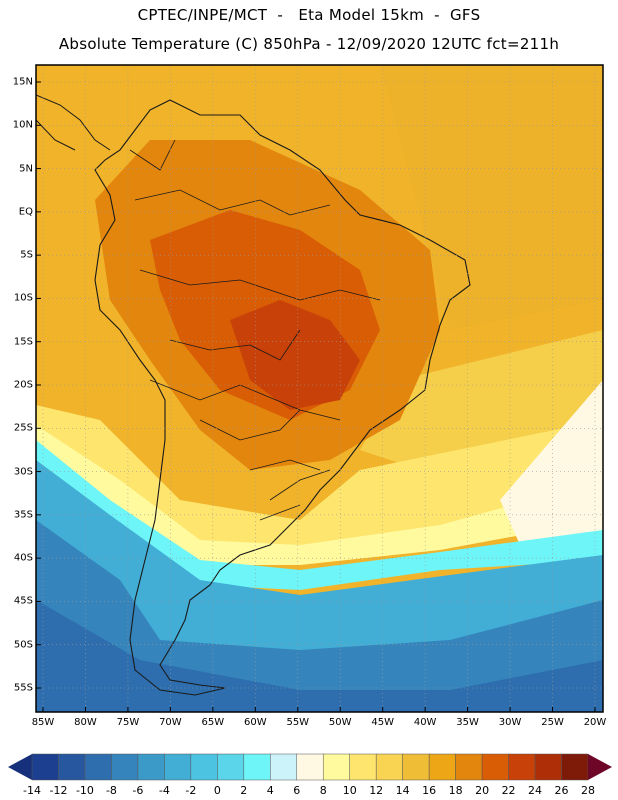 This screenshot has height=800, width=618. Describe the element at coordinates (23, 688) in the screenshot. I see `lat-label: 55S` at that location.